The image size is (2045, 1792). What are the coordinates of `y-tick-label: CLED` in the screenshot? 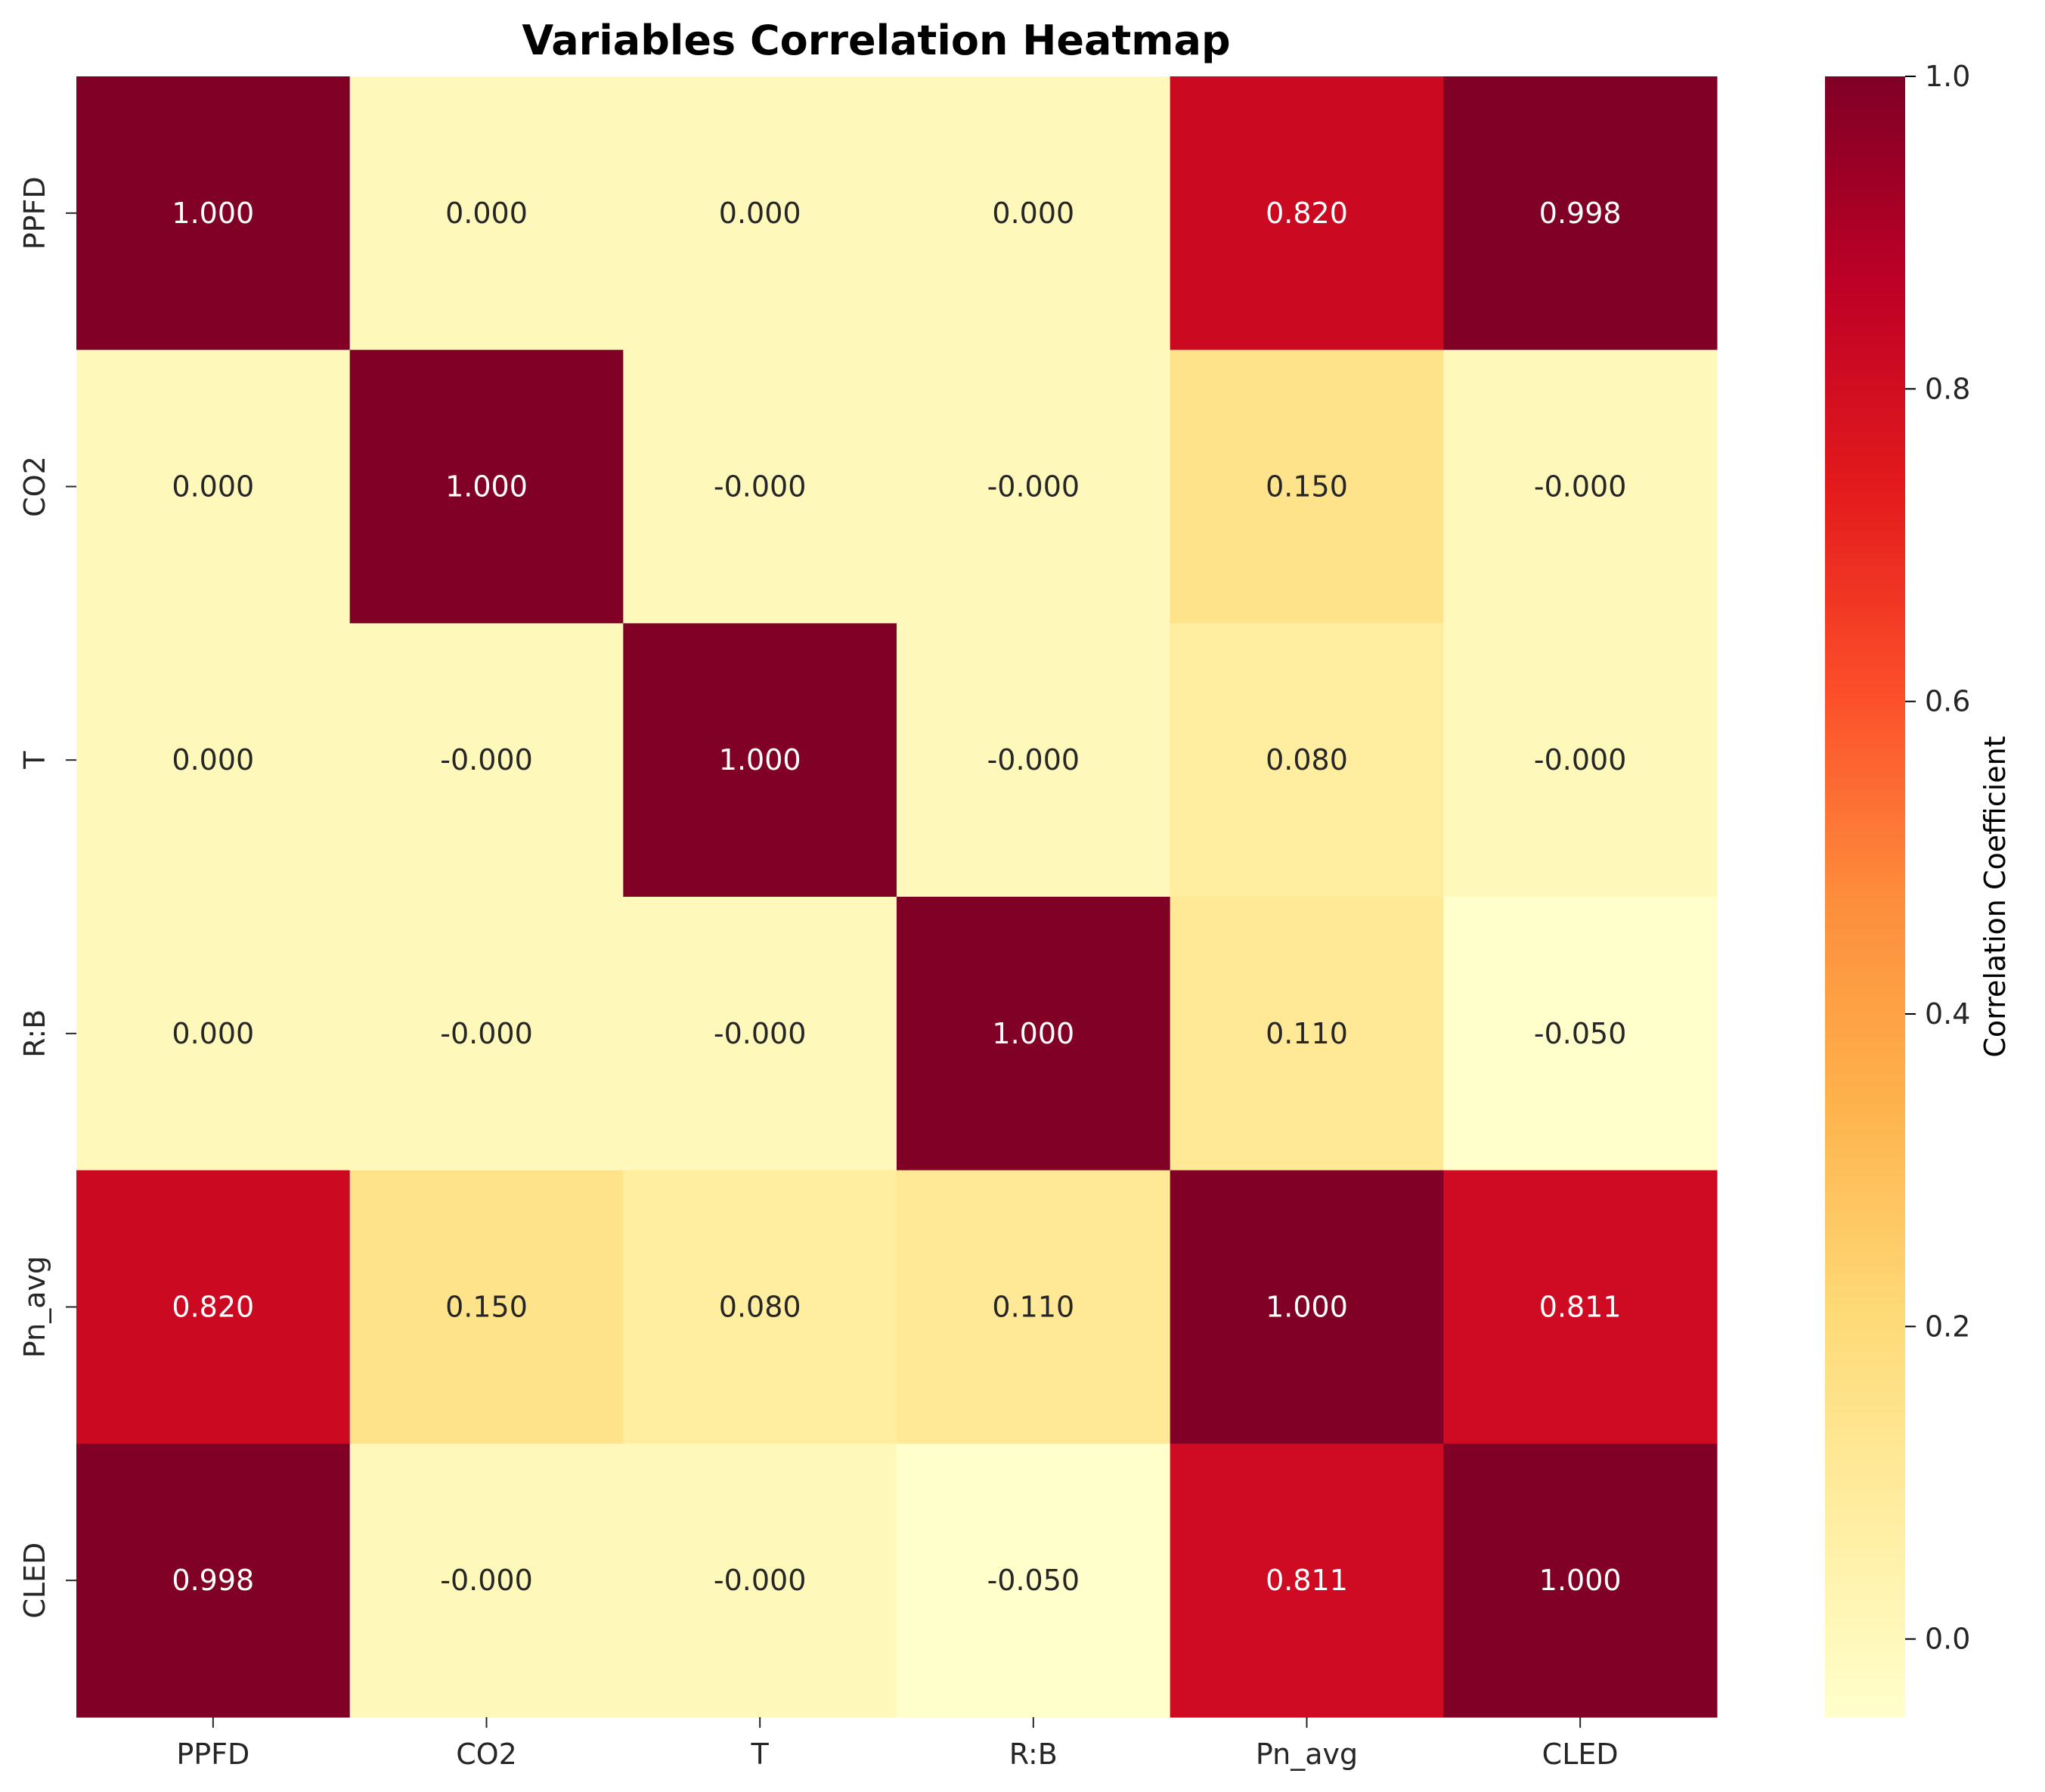 It's located at (34, 1580).